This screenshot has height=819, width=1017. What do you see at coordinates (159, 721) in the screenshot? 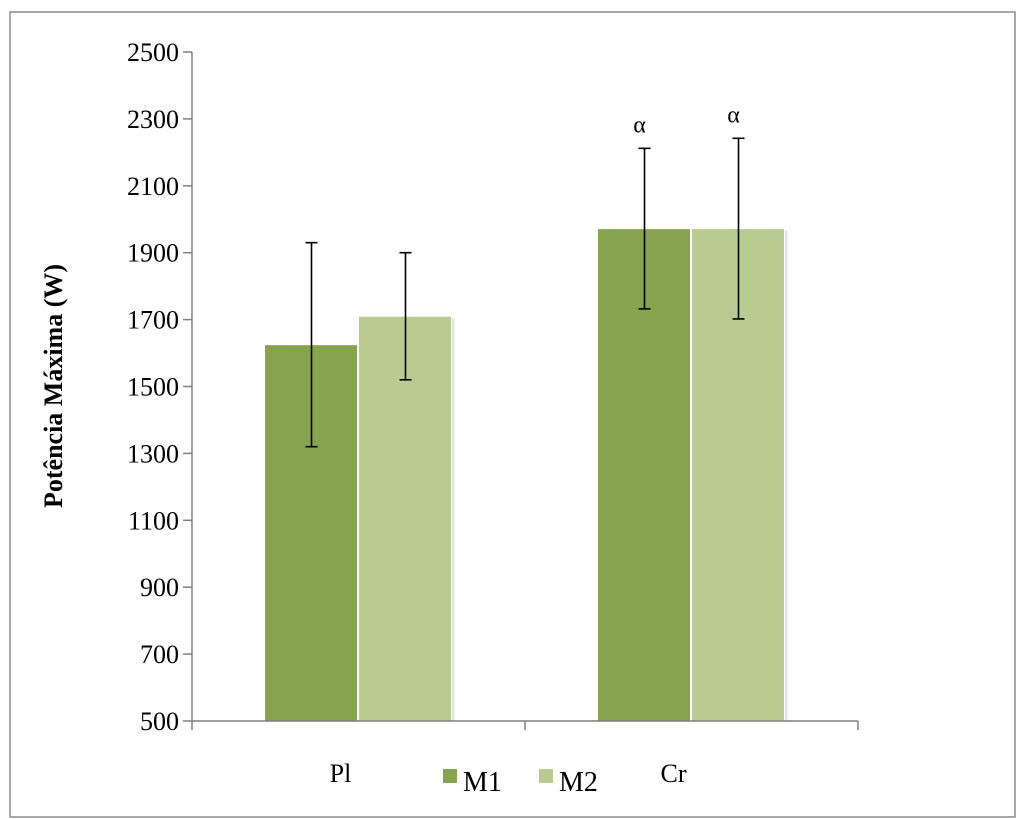
I see `y-tick-label: 500` at bounding box center [159, 721].